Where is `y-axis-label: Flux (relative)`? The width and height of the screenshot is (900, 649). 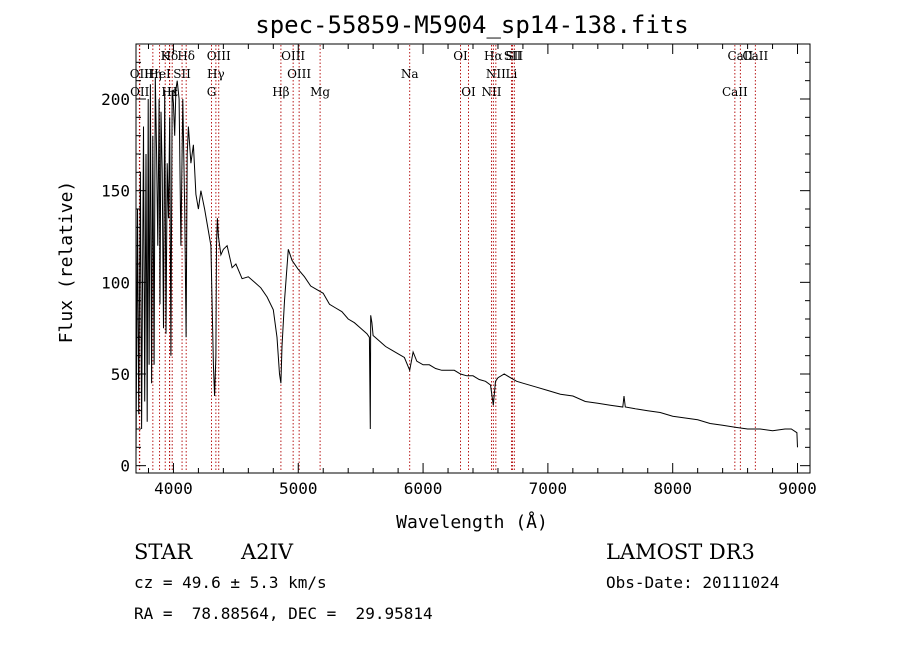 y-axis-label: Flux (relative) is located at coordinates (66, 262).